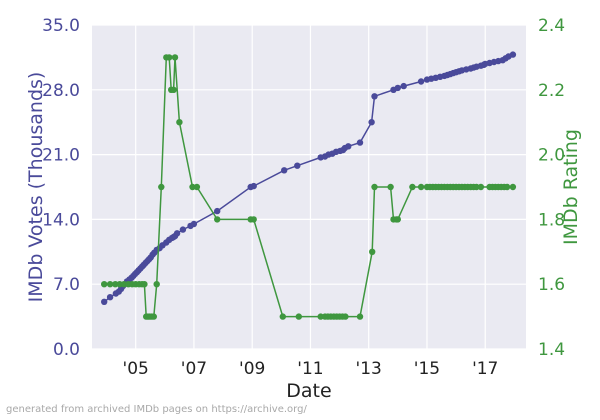  I want to click on x-tick-label: '13, so click(369, 369).